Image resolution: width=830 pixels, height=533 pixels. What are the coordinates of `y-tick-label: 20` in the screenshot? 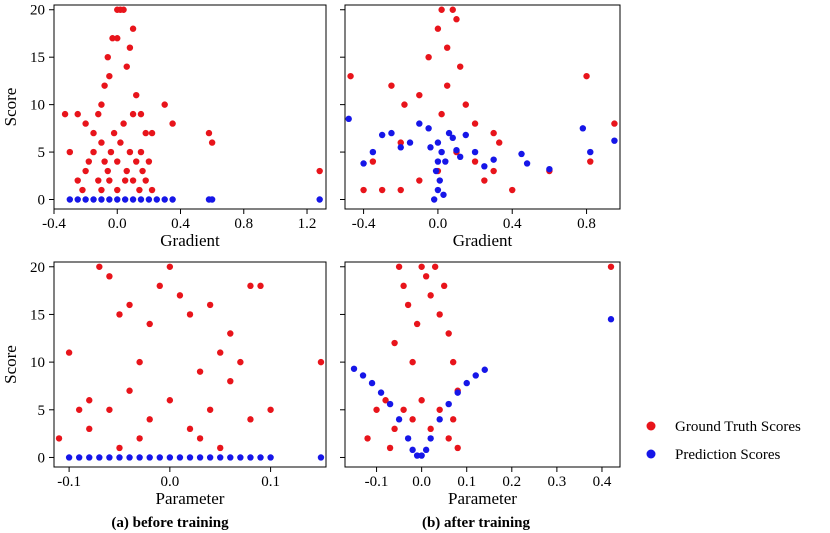 It's located at (37, 268).